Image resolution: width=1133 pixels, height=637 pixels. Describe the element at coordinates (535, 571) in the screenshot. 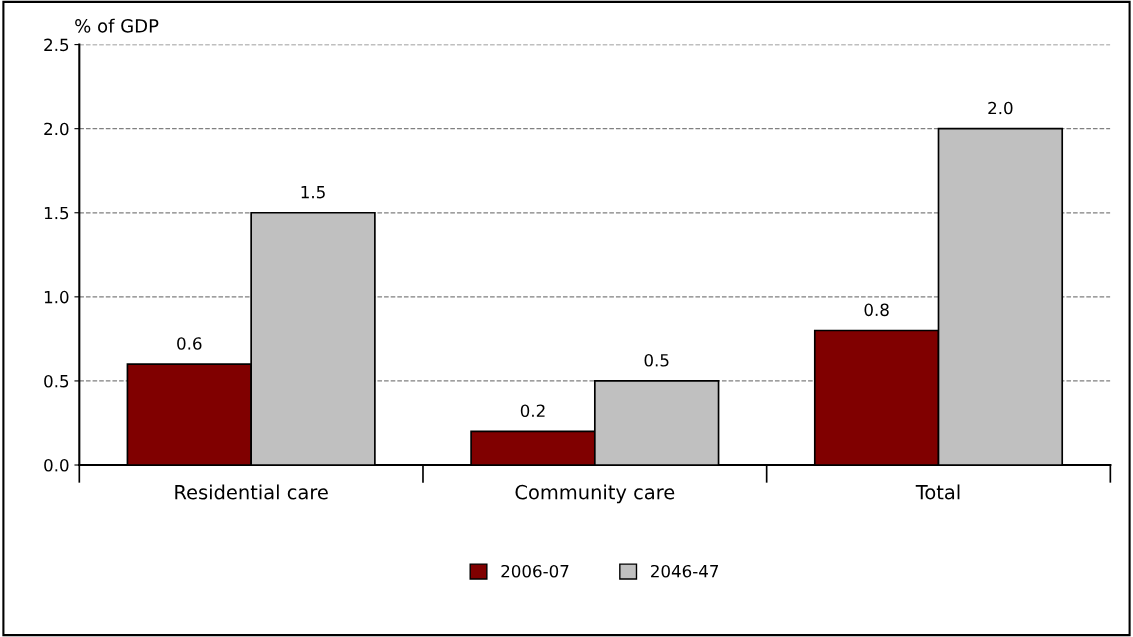

I see `legend-label: 2006-07` at that location.